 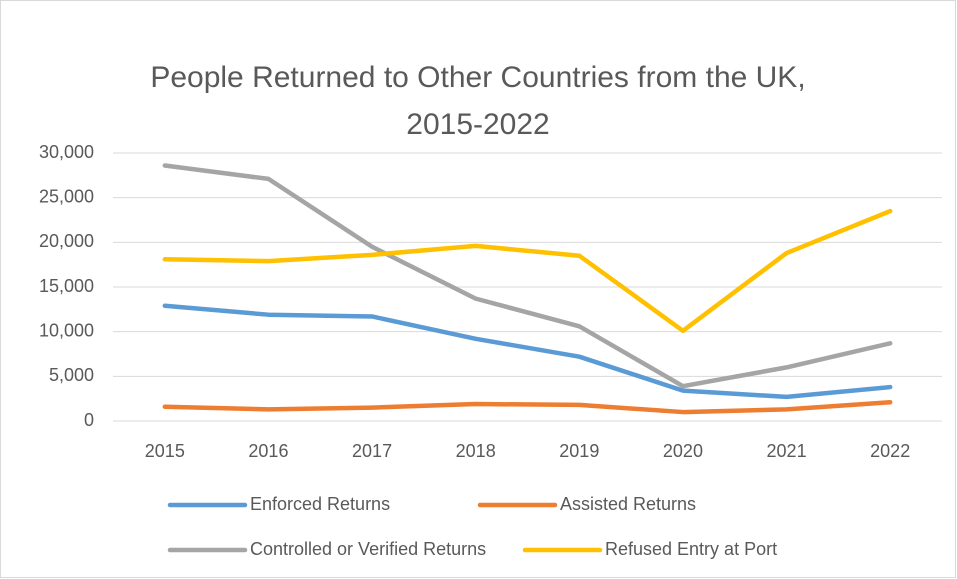 I want to click on x-tick-label: 2019, so click(x=579, y=451).